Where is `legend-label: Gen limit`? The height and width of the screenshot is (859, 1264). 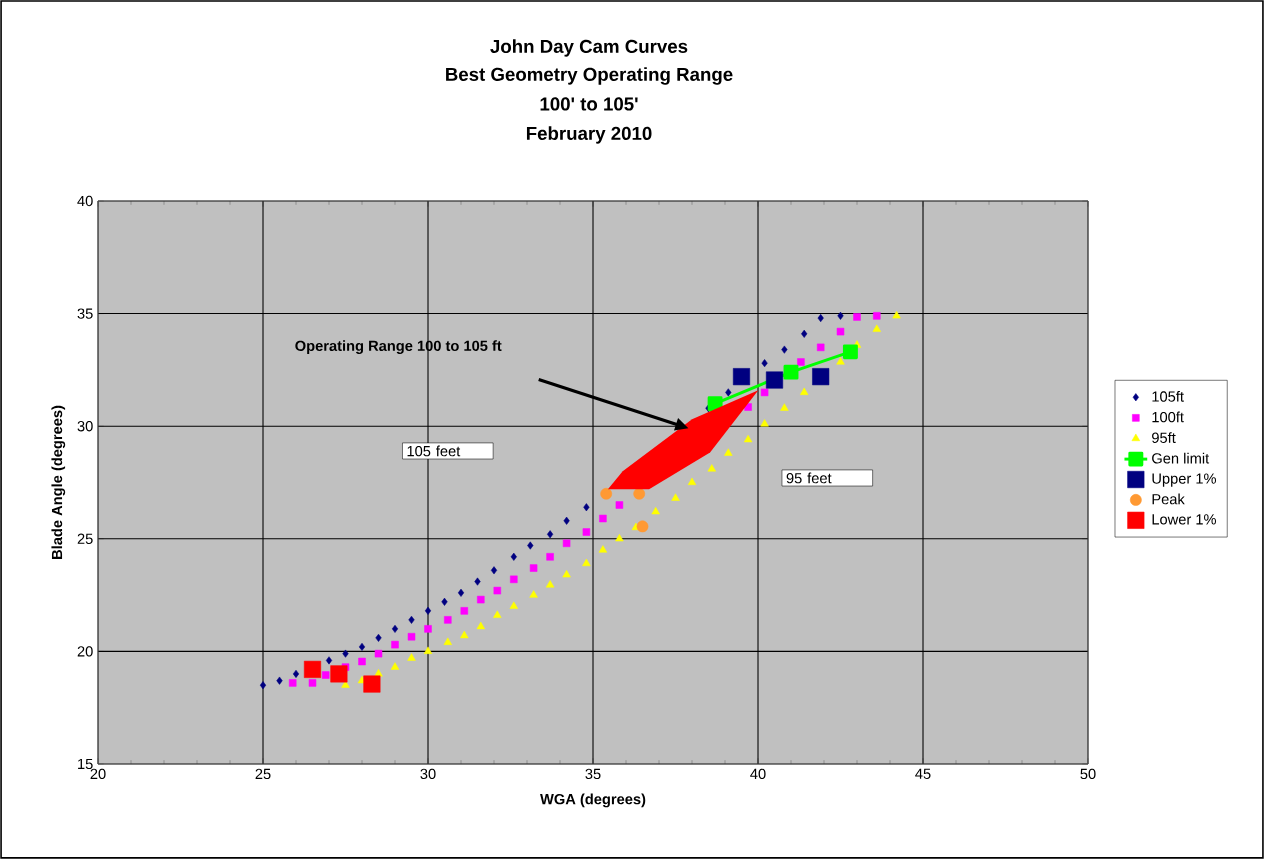
legend-label: Gen limit is located at coordinates (1181, 458).